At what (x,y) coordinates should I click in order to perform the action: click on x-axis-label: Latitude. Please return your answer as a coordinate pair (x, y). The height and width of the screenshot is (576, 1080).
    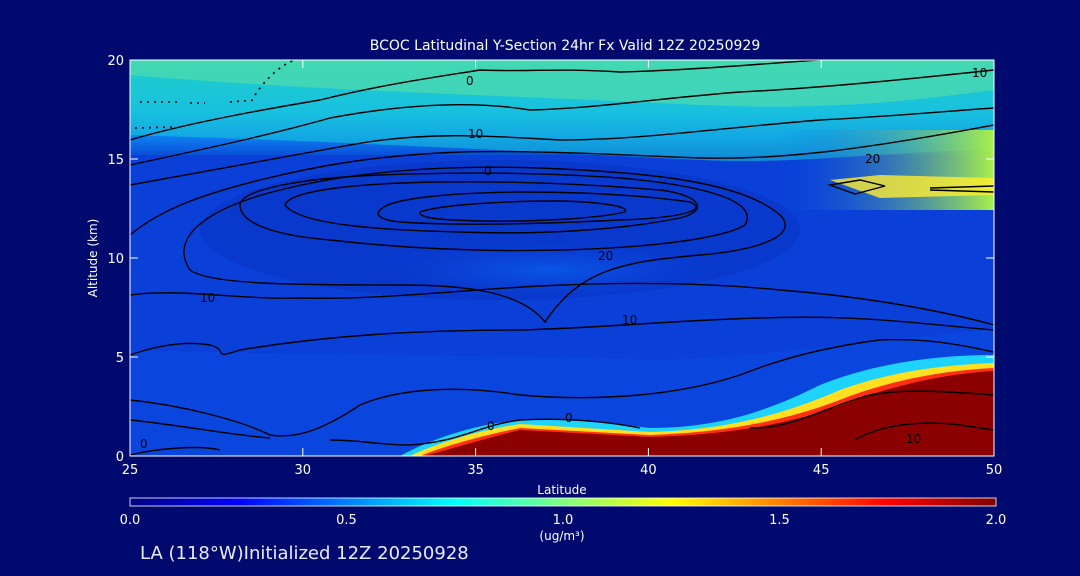
    Looking at the image, I should click on (561, 490).